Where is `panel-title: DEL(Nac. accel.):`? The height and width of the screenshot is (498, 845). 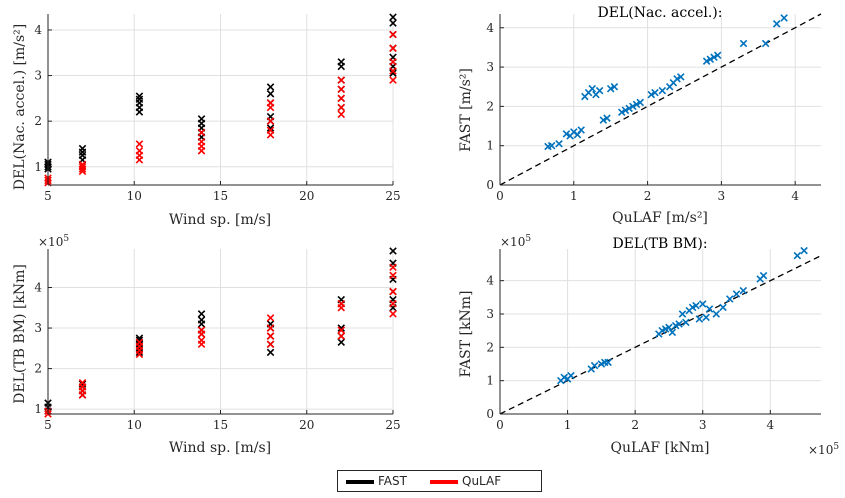 panel-title: DEL(Nac. accel.): is located at coordinates (660, 13).